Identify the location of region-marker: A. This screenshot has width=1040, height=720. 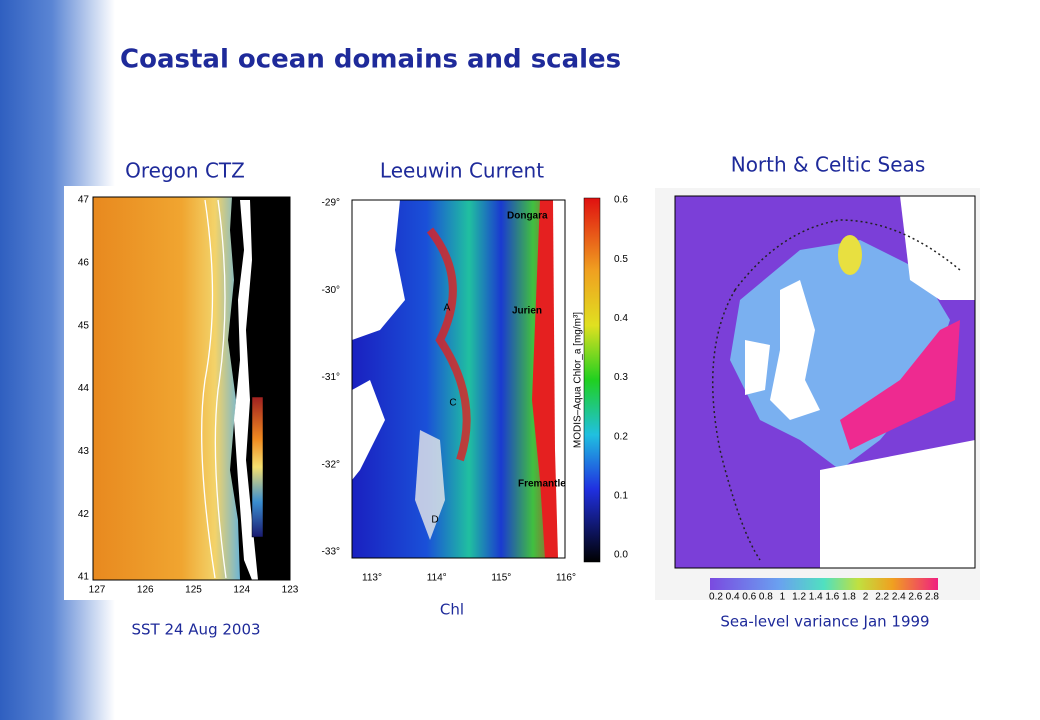
(447, 308).